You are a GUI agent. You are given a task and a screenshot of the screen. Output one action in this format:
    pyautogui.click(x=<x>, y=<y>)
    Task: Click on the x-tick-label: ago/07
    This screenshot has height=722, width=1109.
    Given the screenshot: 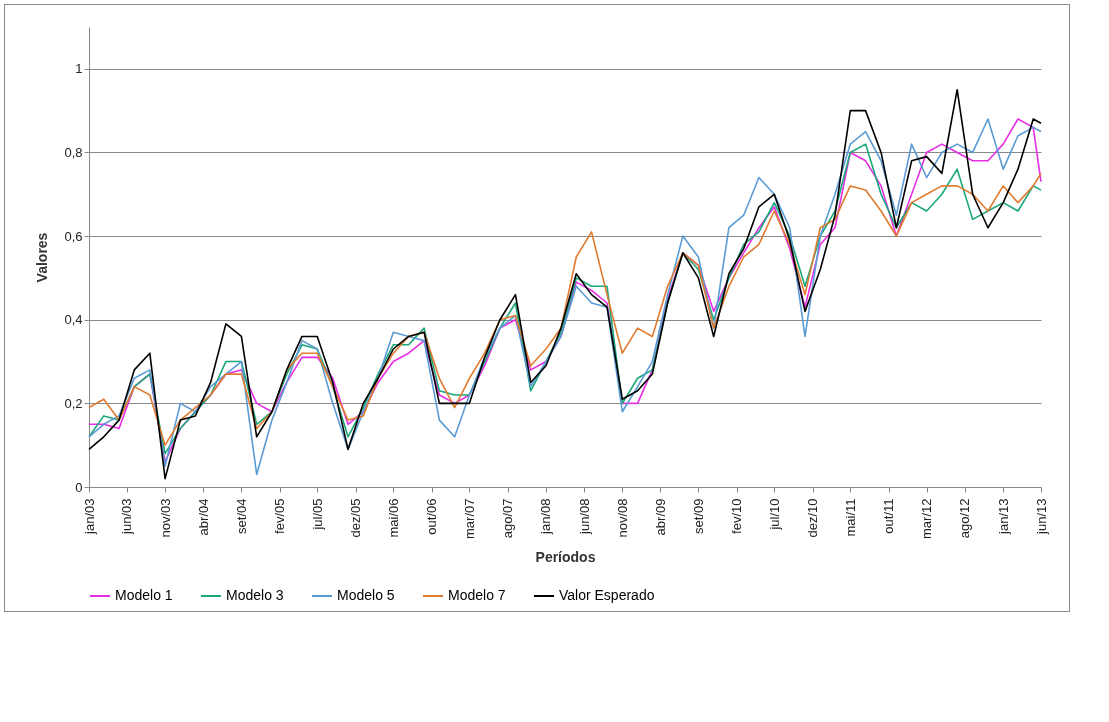 What is the action you would take?
    pyautogui.click(x=508, y=518)
    